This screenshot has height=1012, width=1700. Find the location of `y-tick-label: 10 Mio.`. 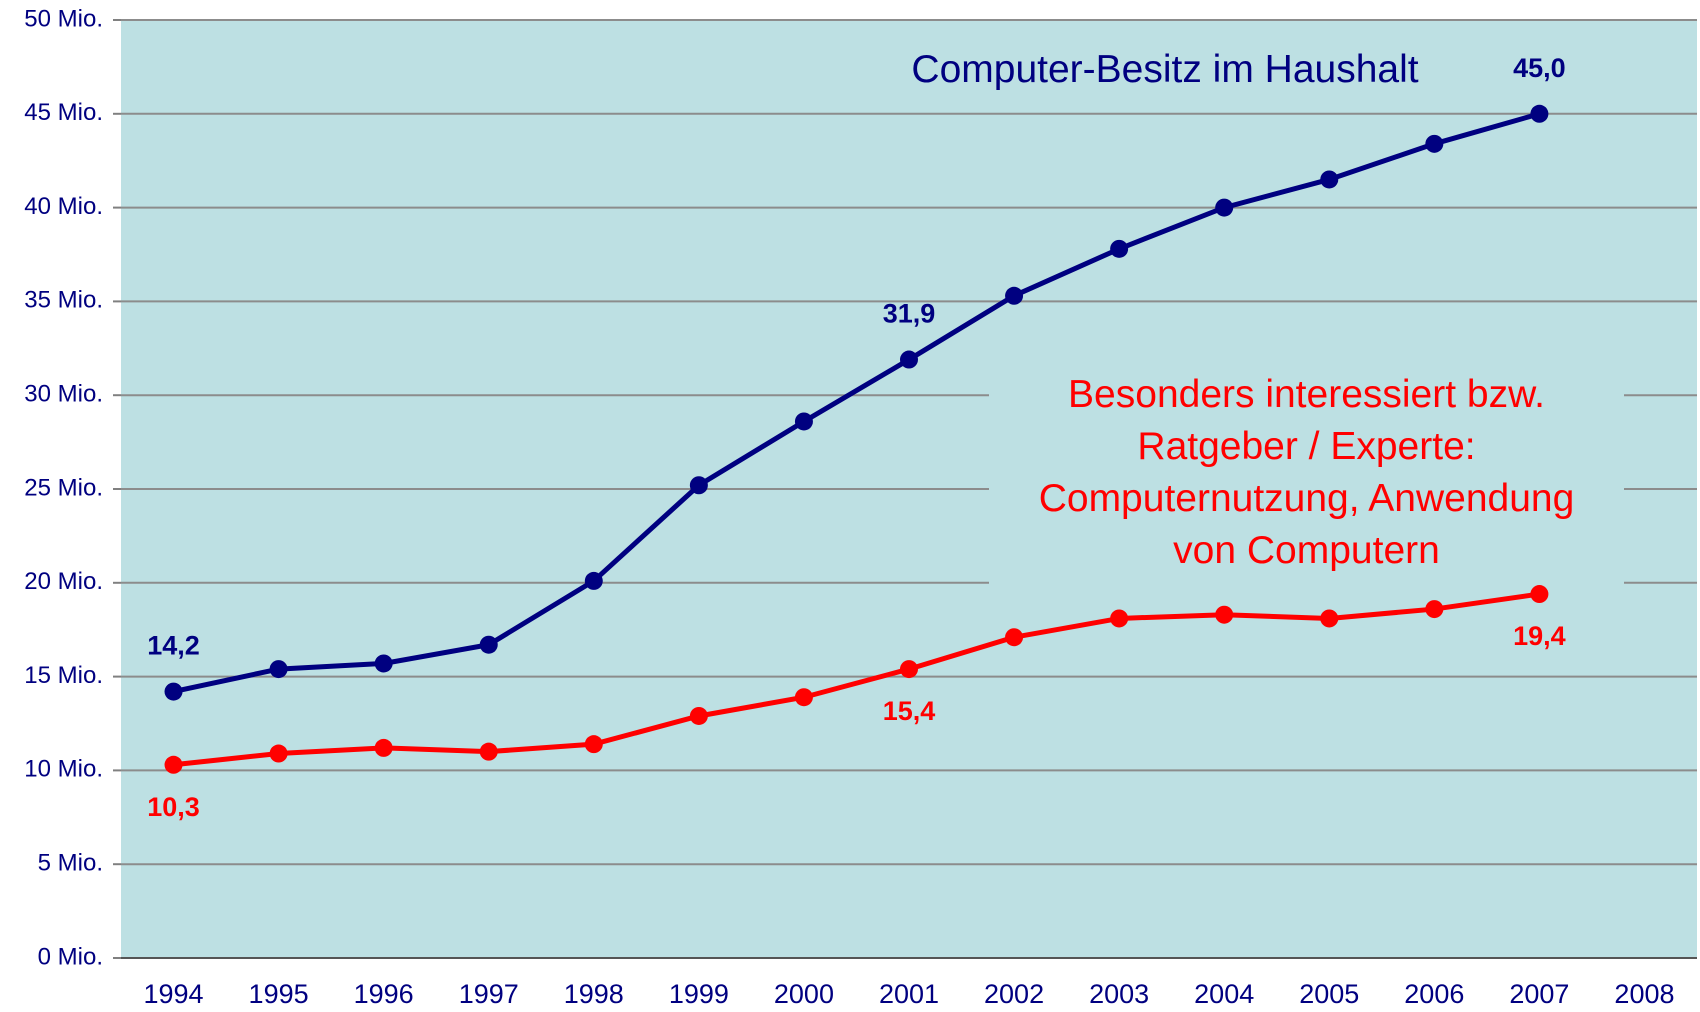

y-tick-label: 10 Mio. is located at coordinates (63, 769).